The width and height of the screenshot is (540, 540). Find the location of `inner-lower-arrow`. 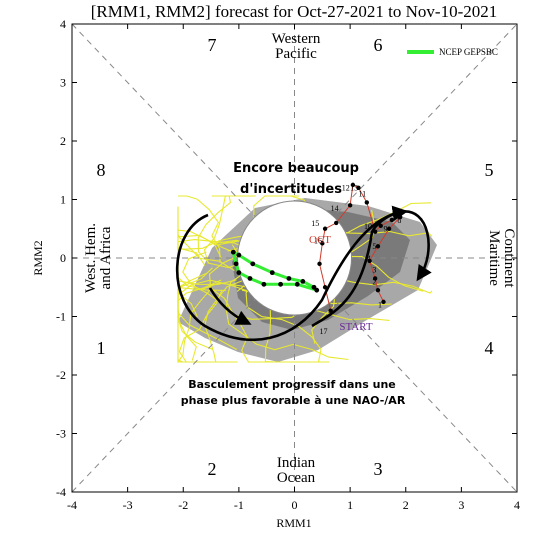

inner-lower-arrow is located at coordinates (230, 306).